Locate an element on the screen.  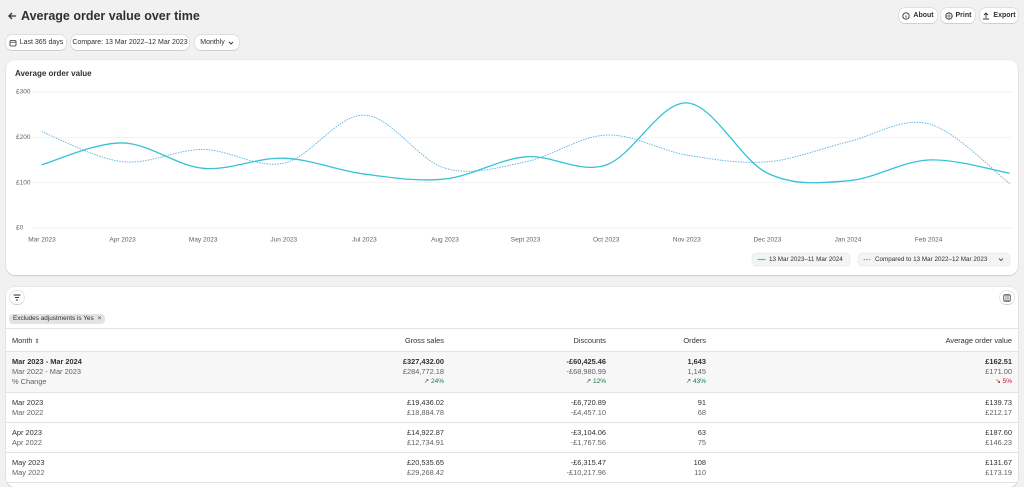
legend-label: Compared to 13 Mar 2022–12 Mar 2023 is located at coordinates (931, 259).